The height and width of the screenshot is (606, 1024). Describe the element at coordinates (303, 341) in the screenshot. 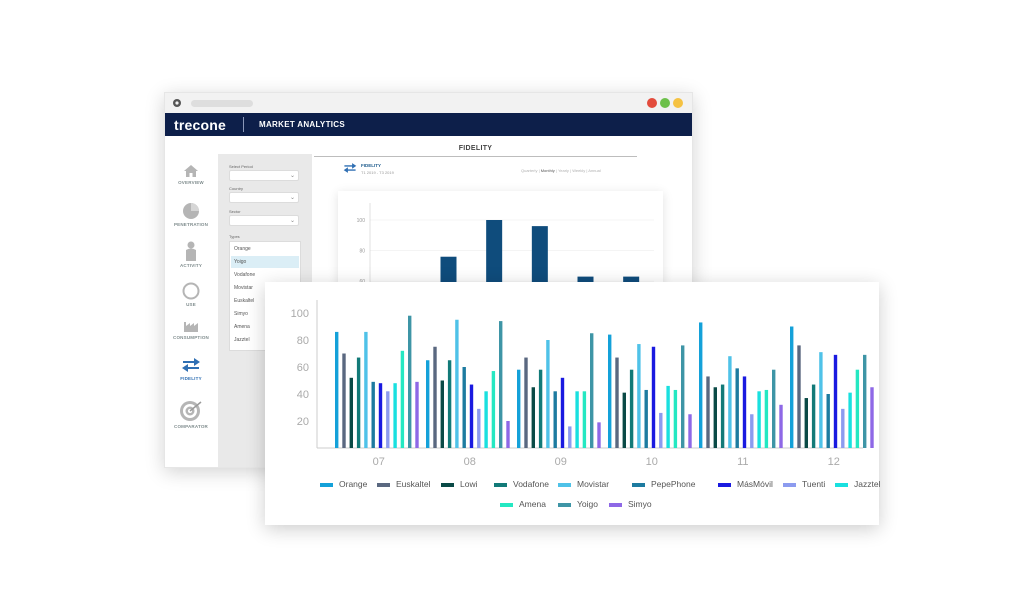

I see `y-tick-label: 80` at that location.